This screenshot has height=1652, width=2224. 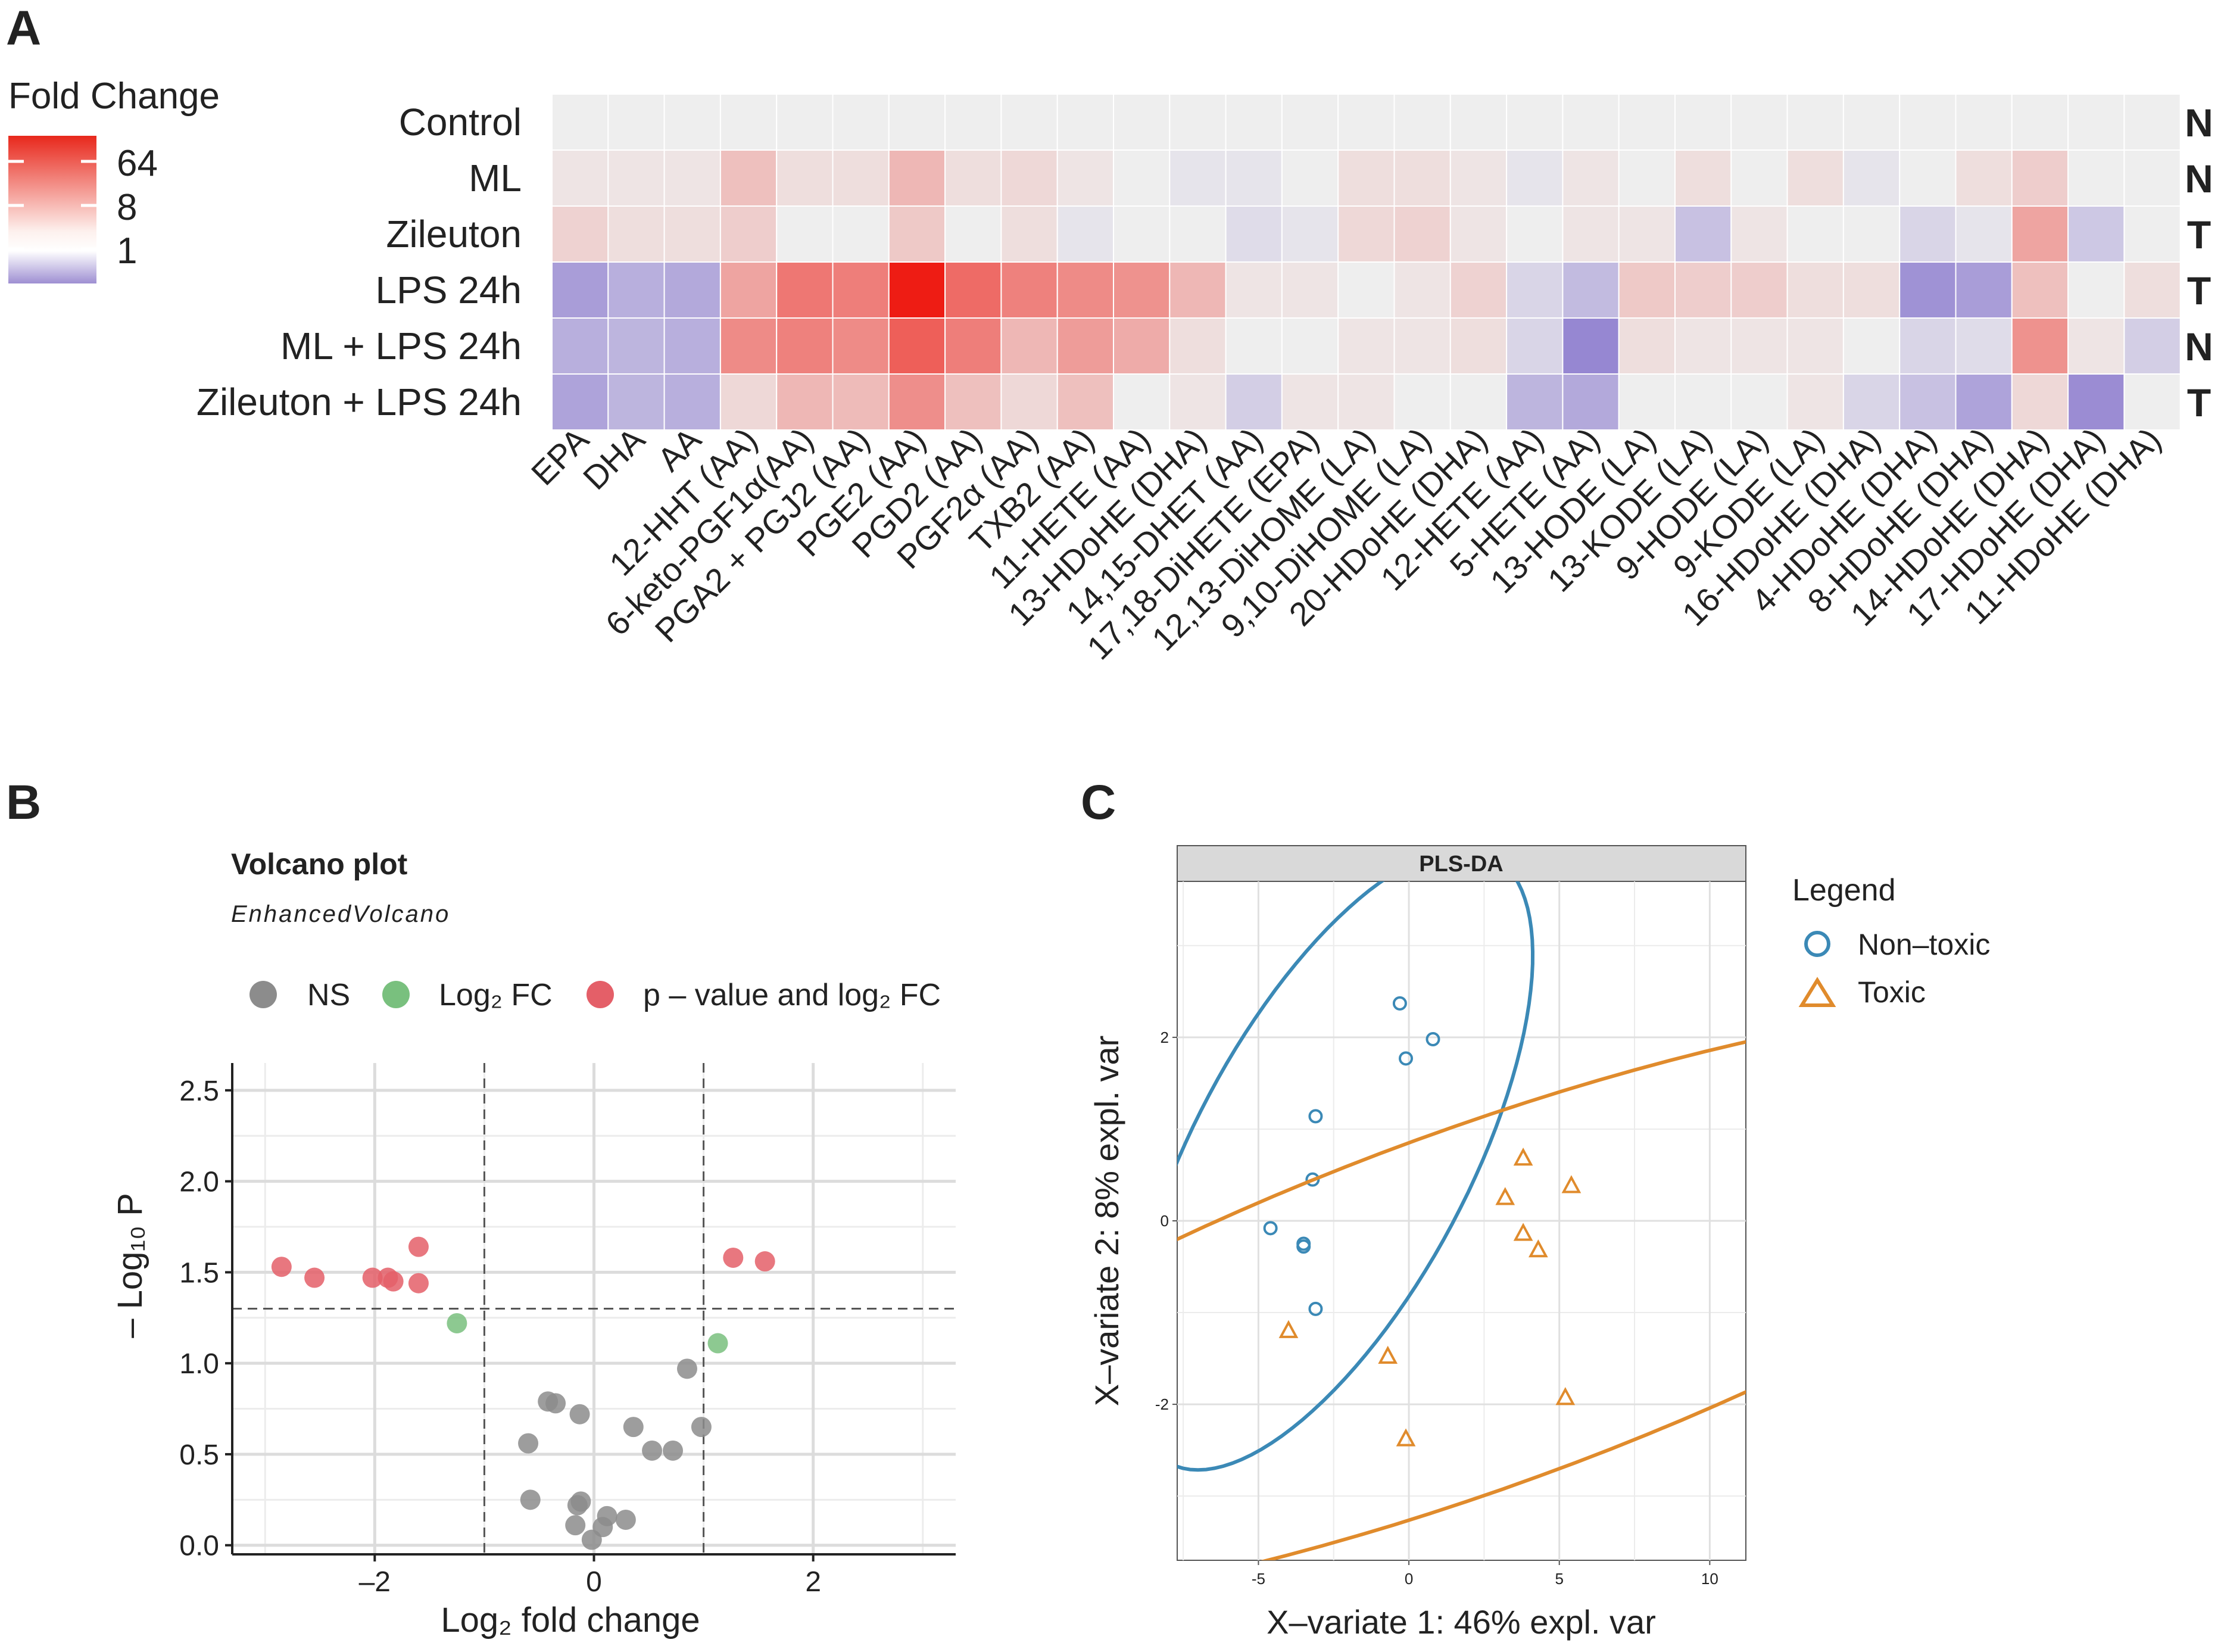 What do you see at coordinates (1817, 992) in the screenshot?
I see `legend-toxic-marker` at bounding box center [1817, 992].